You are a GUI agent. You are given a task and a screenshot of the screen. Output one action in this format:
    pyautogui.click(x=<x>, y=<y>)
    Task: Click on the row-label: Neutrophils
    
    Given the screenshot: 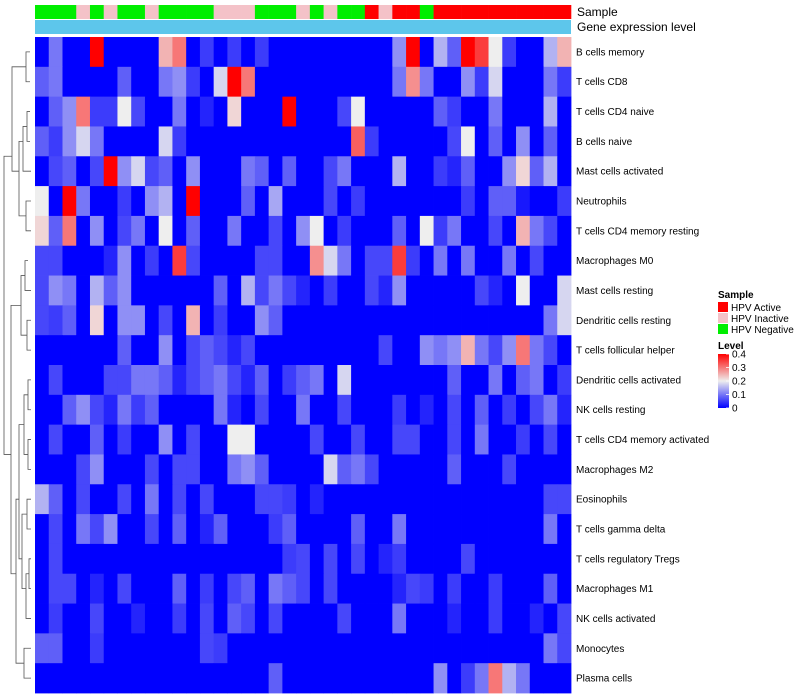 What is the action you would take?
    pyautogui.click(x=601, y=202)
    